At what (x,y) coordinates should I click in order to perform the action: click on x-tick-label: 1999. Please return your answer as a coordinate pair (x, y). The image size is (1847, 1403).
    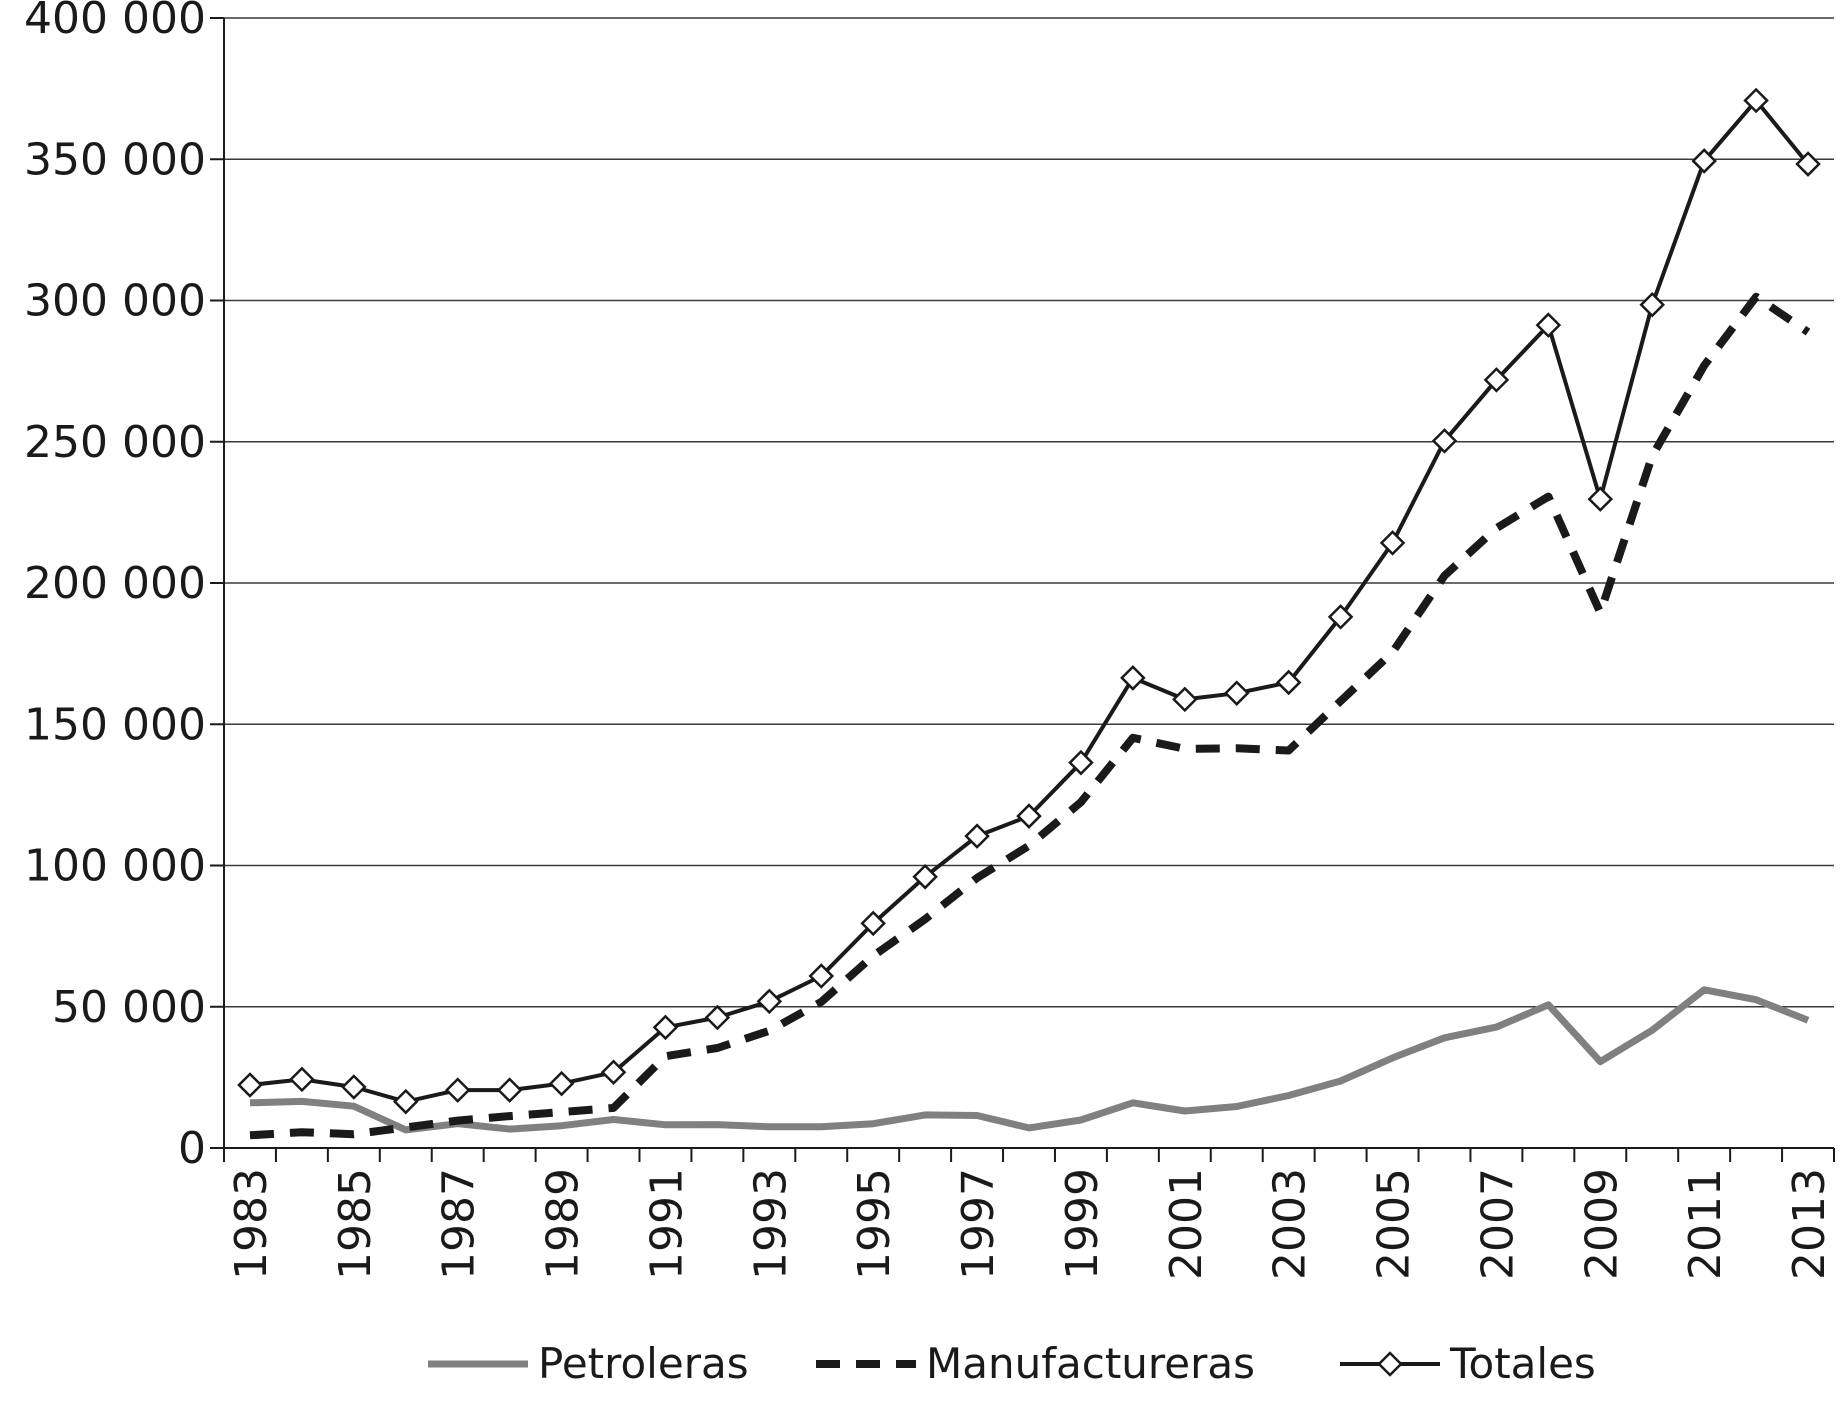
    Looking at the image, I should click on (1082, 1224).